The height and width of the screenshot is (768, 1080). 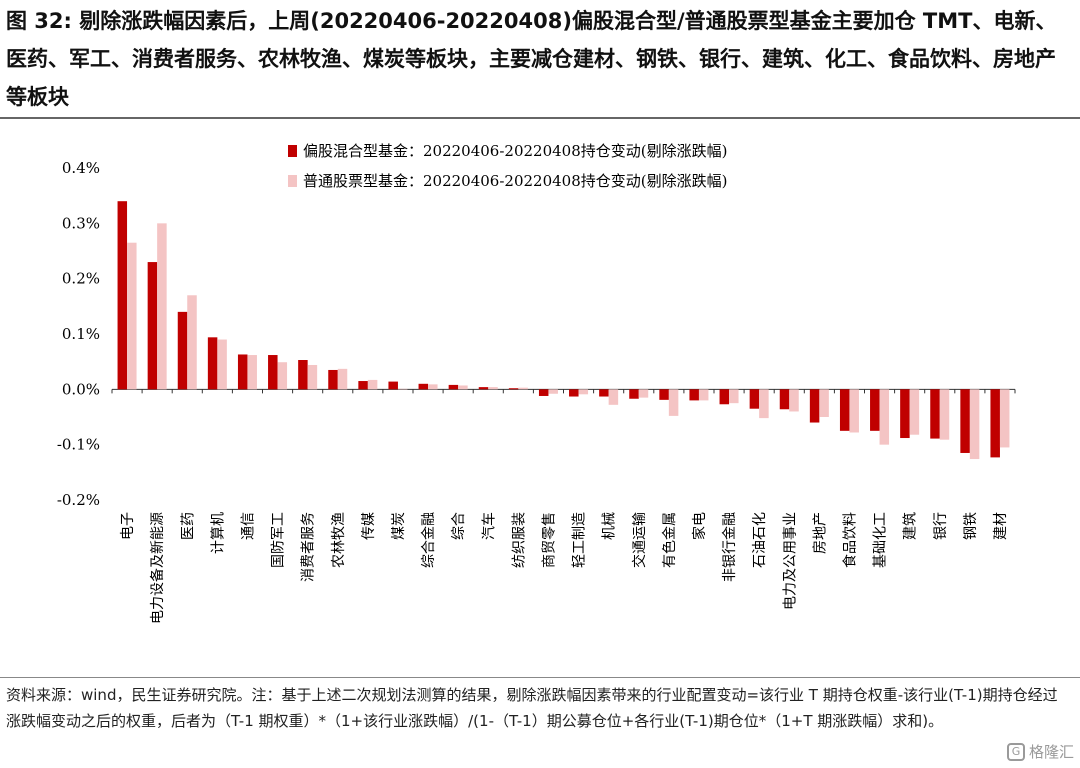 I want to click on y-tick-label: 0.2%, so click(x=81, y=279).